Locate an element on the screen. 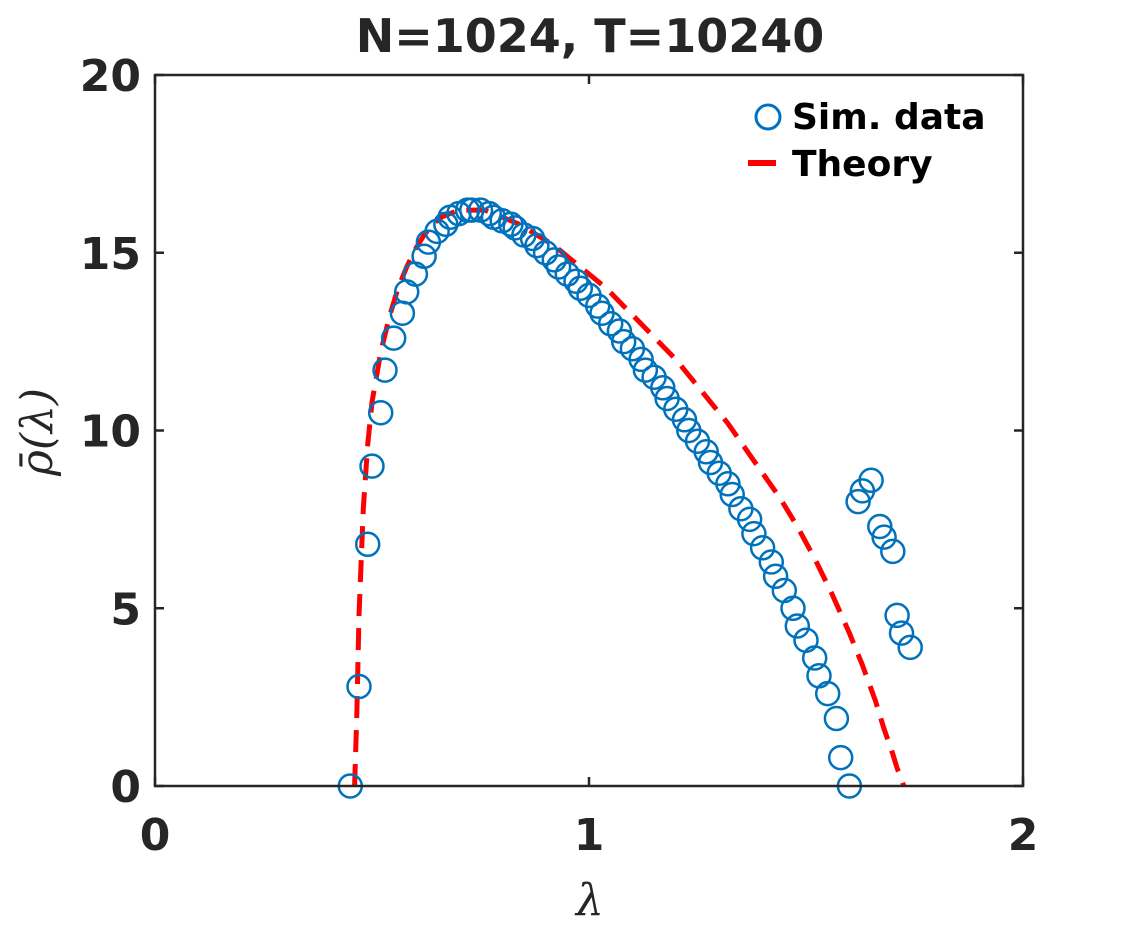 The height and width of the screenshot is (927, 1132). chart-title: N=1024, T=10240 is located at coordinates (590, 36).